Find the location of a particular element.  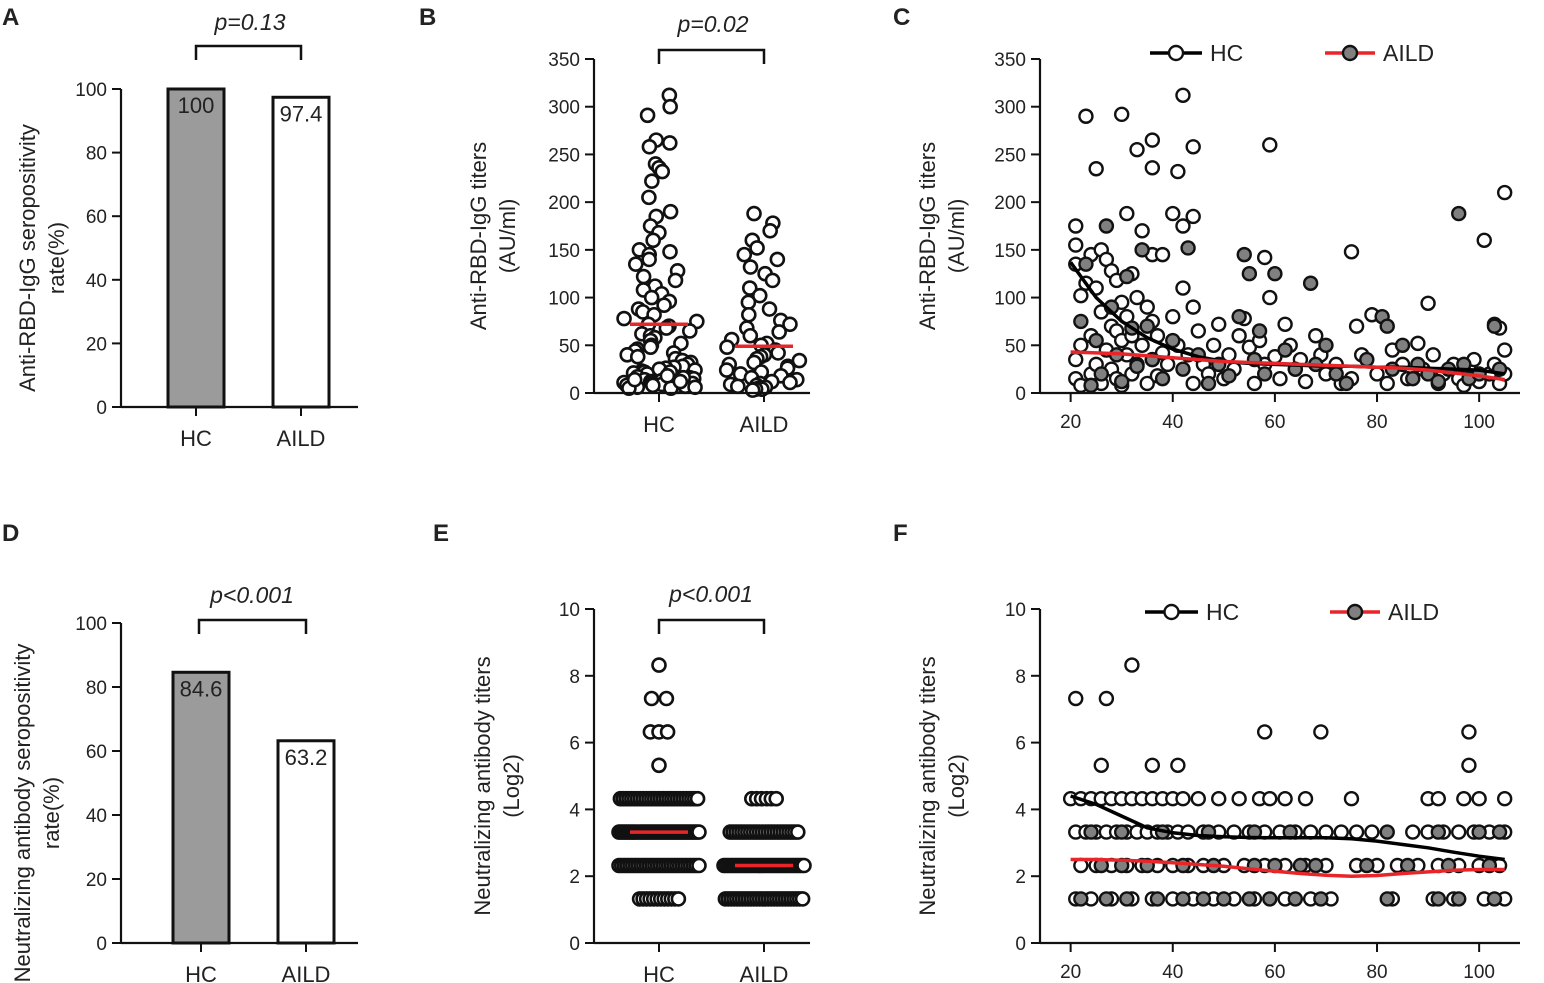

y-axis-title: Anti-RBD-IgG titers (AU/ml) is located at coordinates (942, 236).